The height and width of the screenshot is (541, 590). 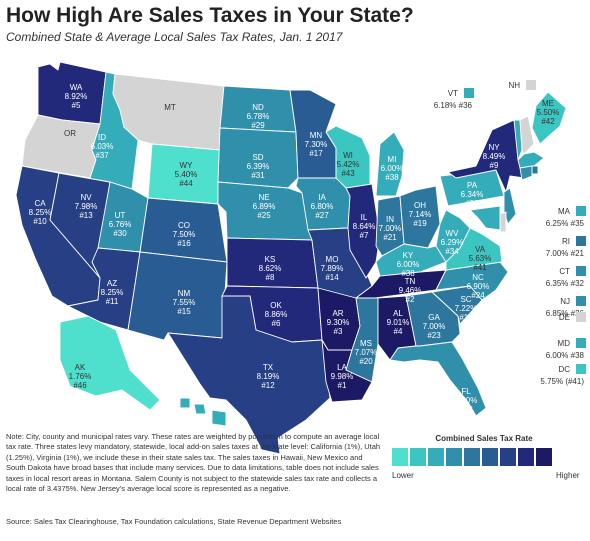 What do you see at coordinates (466, 317) in the screenshot?
I see `svg-text: #18` at bounding box center [466, 317].